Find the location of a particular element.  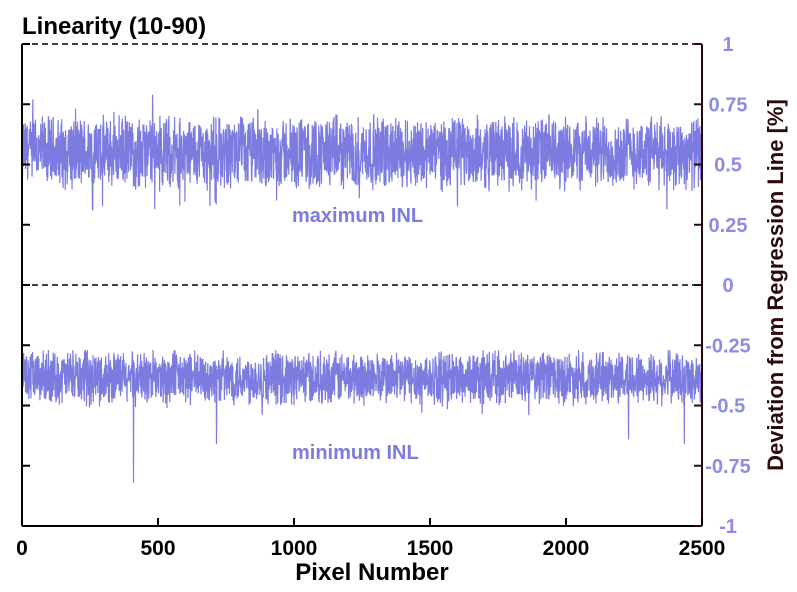

x-tick-label: 2000 is located at coordinates (566, 548).